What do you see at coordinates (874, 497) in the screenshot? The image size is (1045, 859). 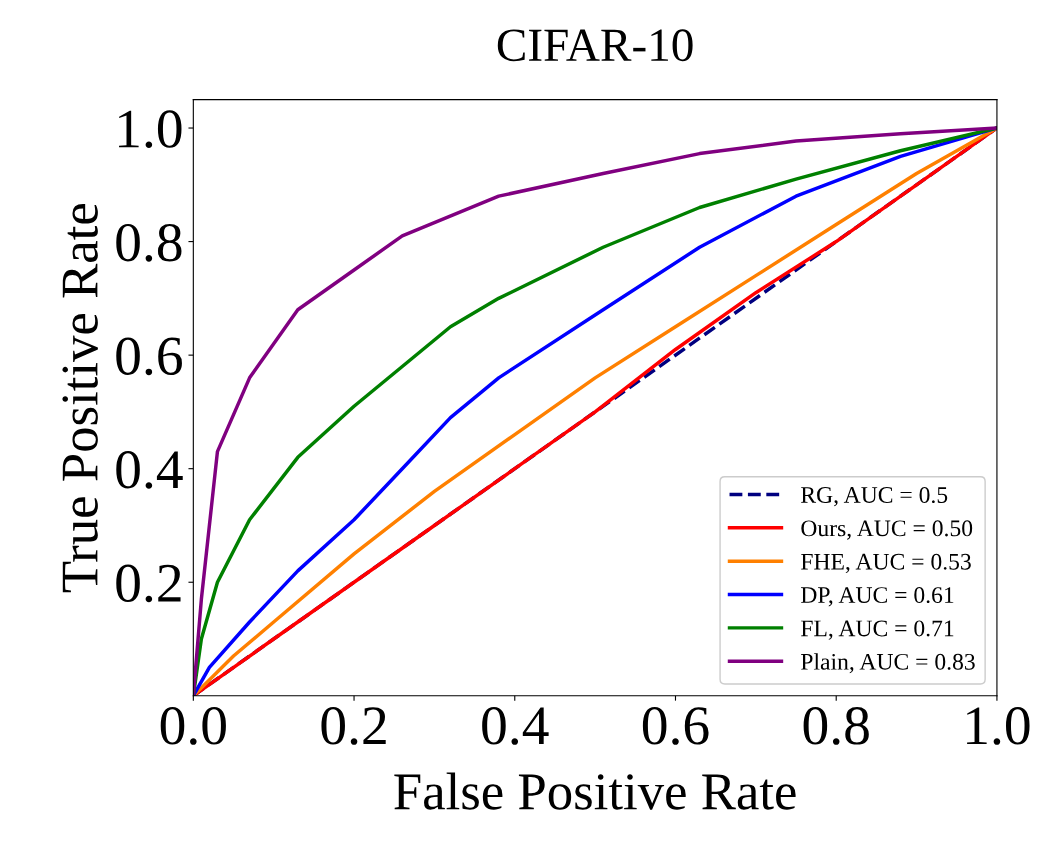 I see `legend-label: RG, AUC = 0.5` at bounding box center [874, 497].